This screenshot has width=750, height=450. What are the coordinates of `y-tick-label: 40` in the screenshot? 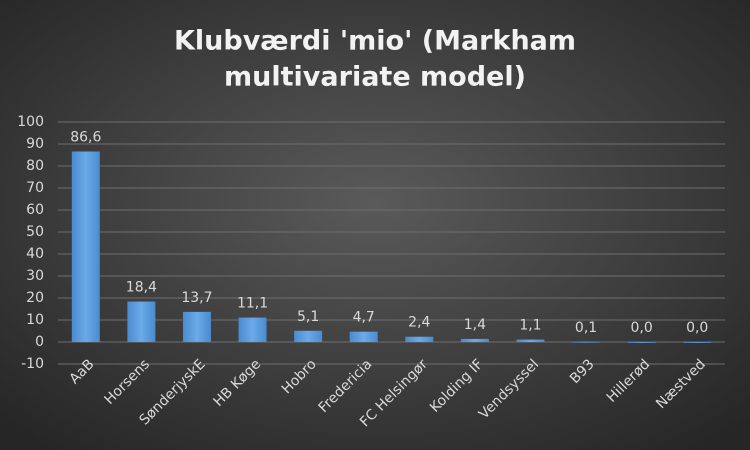 It's located at (35, 254).